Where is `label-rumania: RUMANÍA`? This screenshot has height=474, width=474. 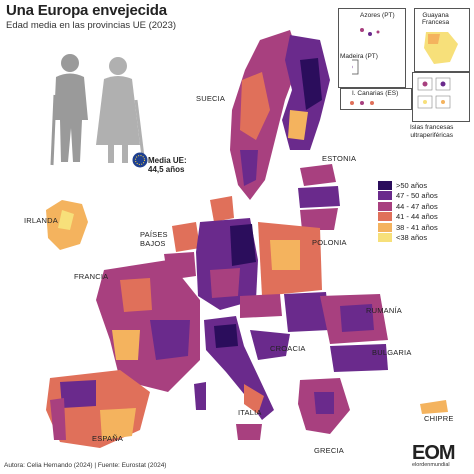
label-rumania: RUMANÍA is located at coordinates (384, 310).